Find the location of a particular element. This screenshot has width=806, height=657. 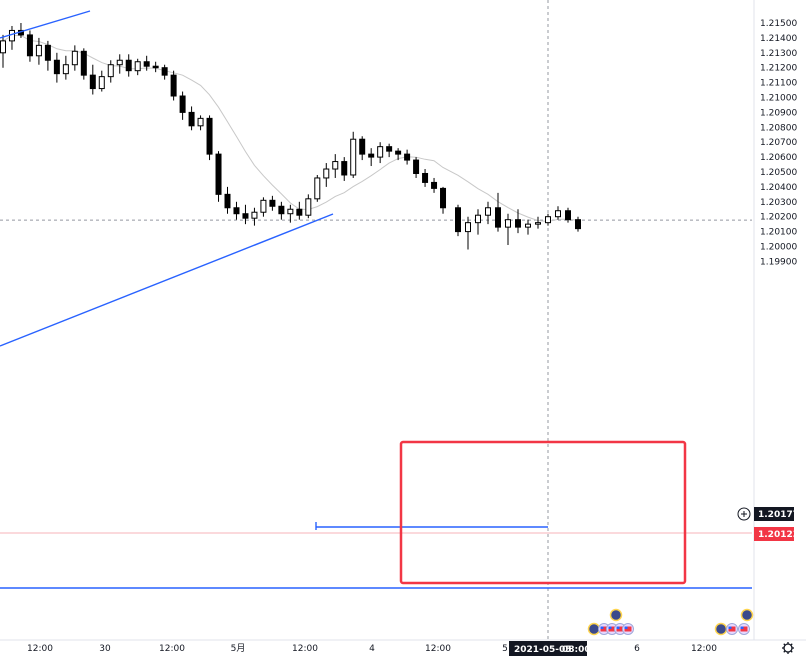

close-price-tag is located at coordinates (774, 534).